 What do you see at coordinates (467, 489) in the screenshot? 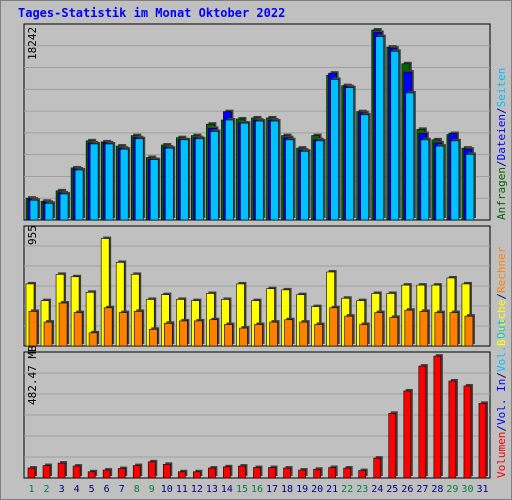
I see `x-tick-label: 30` at bounding box center [467, 489].